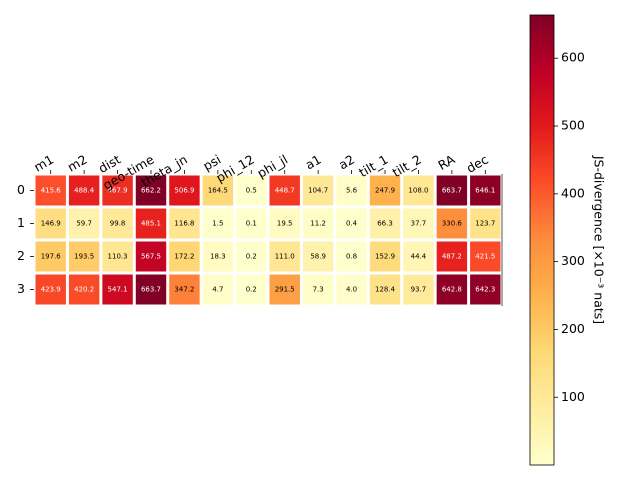 The width and height of the screenshot is (640, 480). I want to click on cell-value-label: 66.3, so click(385, 224).